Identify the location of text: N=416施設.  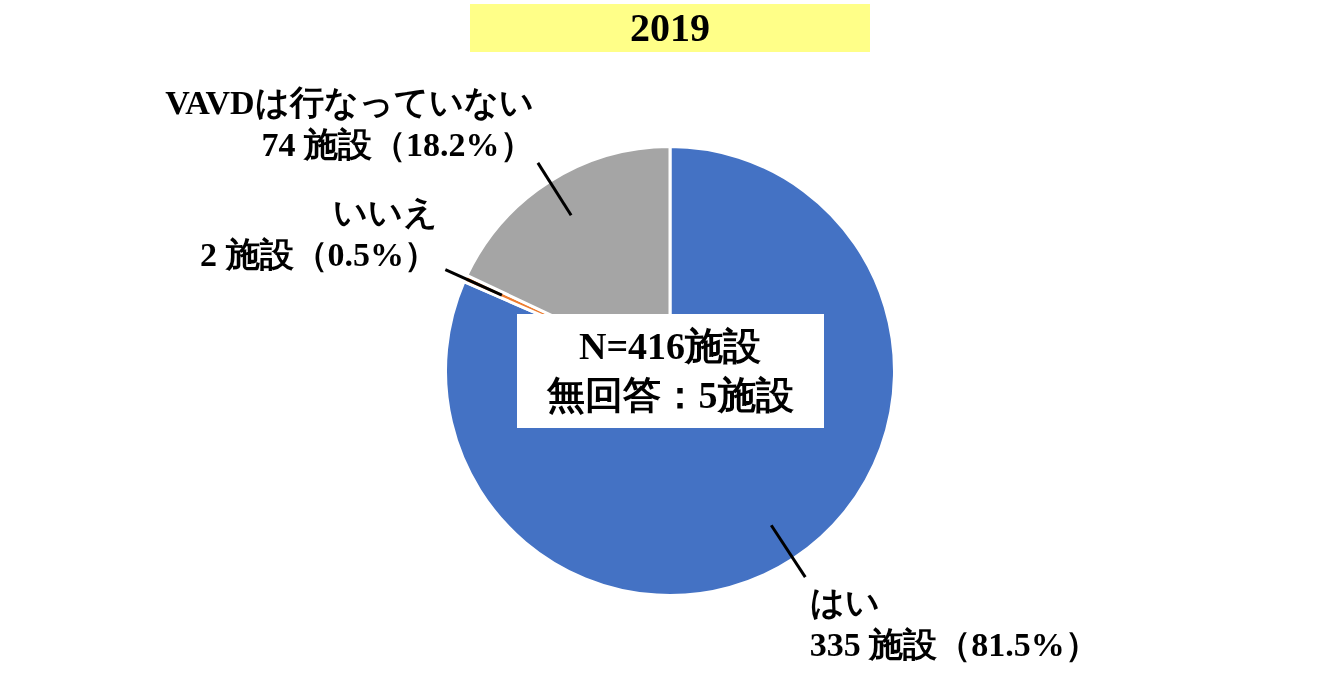
(670, 346).